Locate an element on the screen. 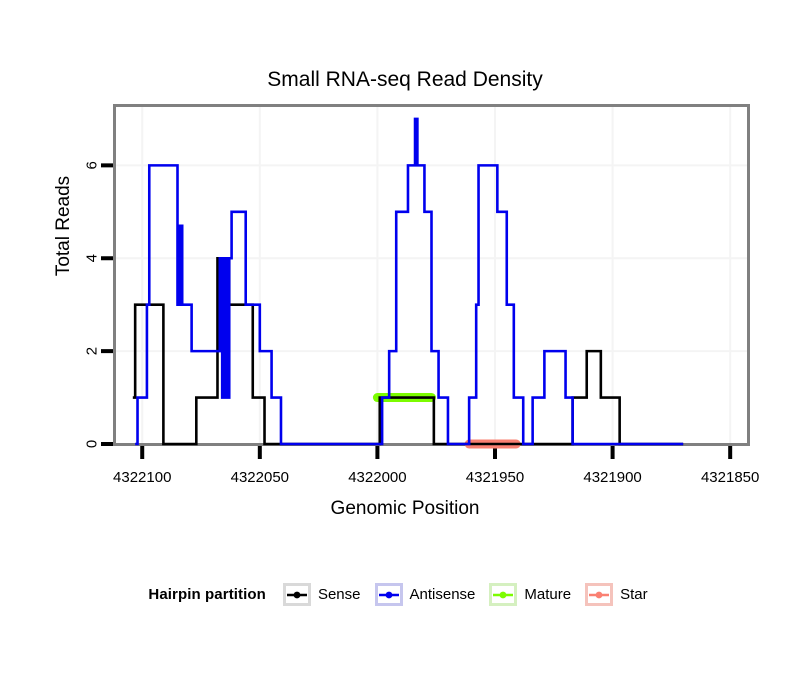 This screenshot has height=690, width=810. y-axis-tick-labels: 0 2 4 6 is located at coordinates (92, 304).